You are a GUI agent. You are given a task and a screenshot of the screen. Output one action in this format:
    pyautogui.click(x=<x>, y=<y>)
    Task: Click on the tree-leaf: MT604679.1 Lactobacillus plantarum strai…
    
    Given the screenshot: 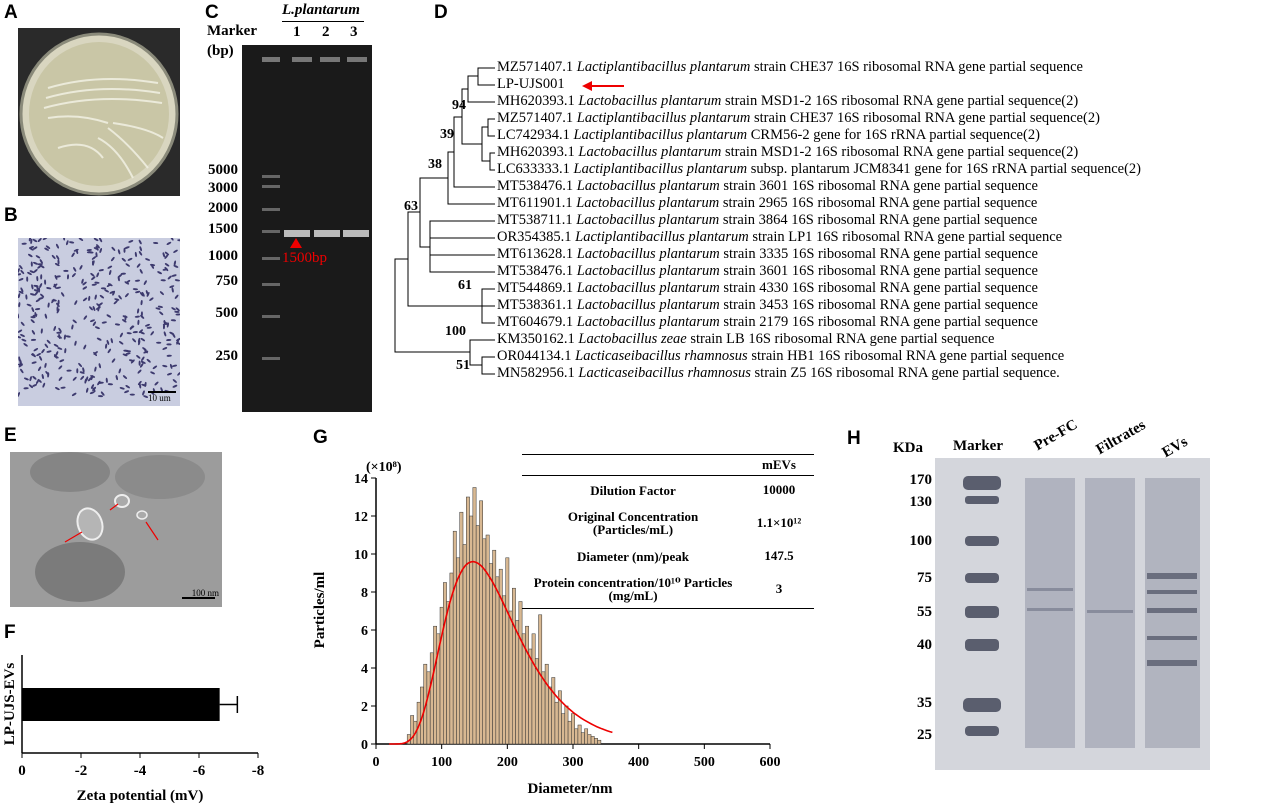 What is the action you would take?
    pyautogui.click(x=767, y=322)
    